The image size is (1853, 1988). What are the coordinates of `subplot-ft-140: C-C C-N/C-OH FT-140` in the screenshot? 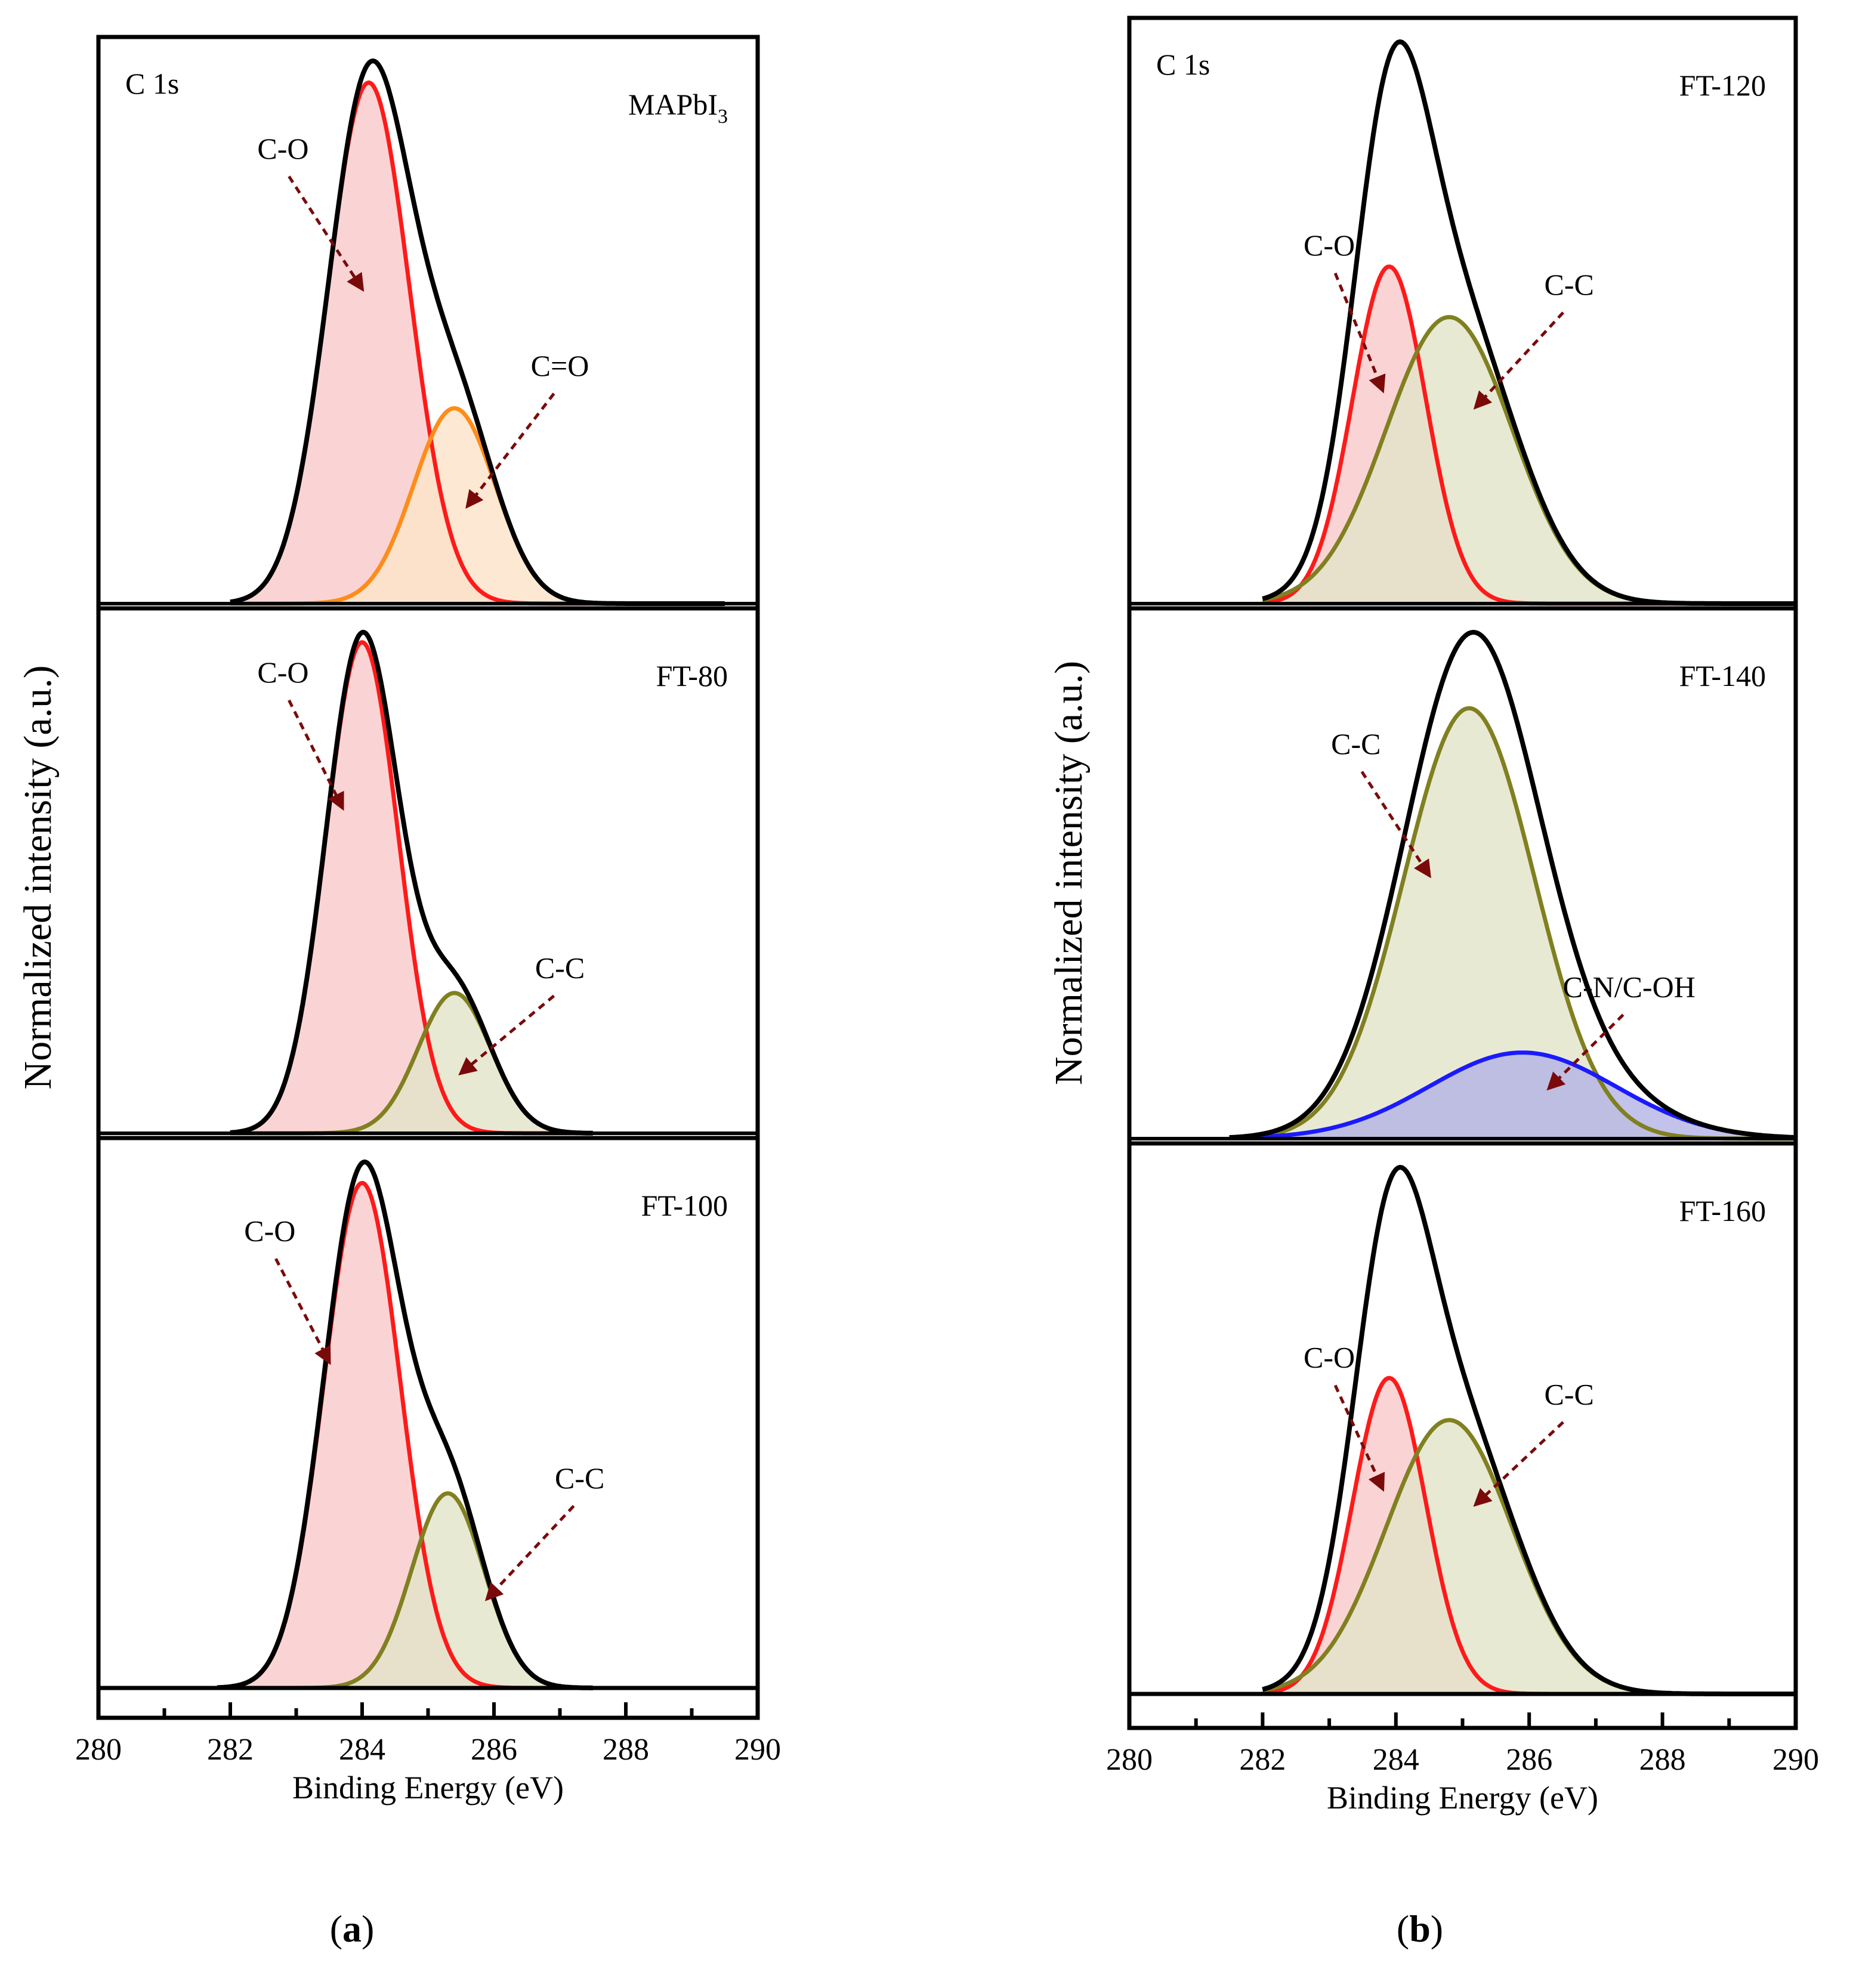 It's located at (1462, 876).